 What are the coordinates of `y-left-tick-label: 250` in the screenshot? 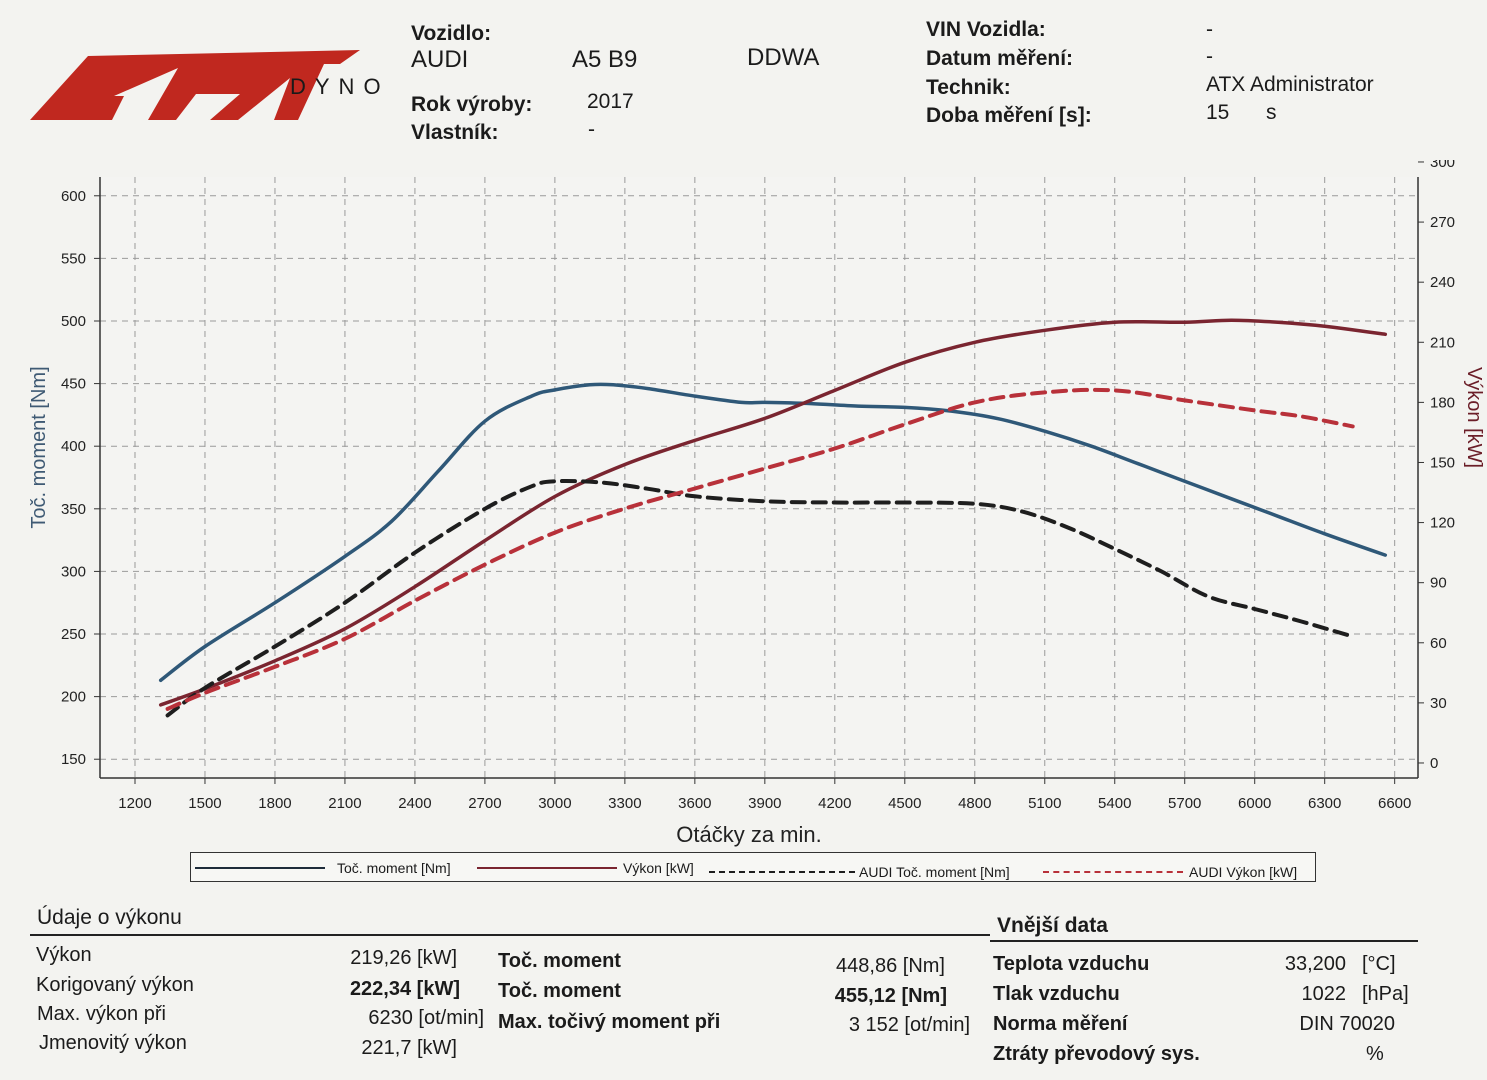 It's located at (73, 634).